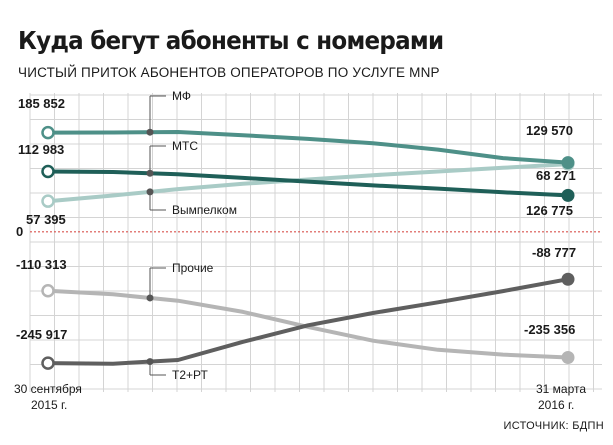 Image resolution: width=613 pixels, height=445 pixels. What do you see at coordinates (48, 363) in the screenshot?
I see `start-point-t2rt` at bounding box center [48, 363].